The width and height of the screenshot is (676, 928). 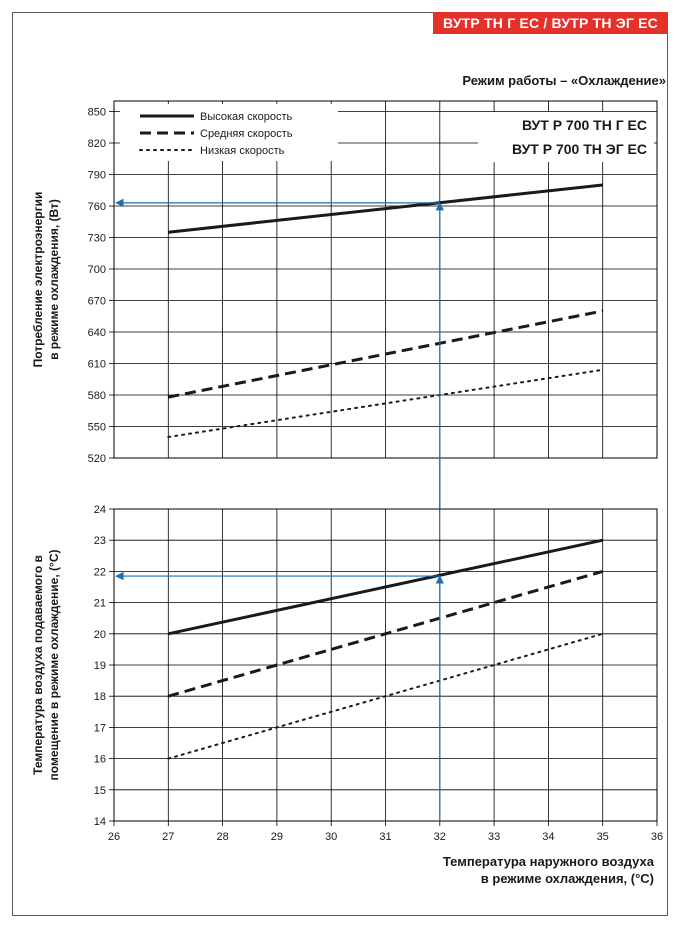 I want to click on mode-title: Режим работы – «Охлаждение», so click(x=564, y=80).